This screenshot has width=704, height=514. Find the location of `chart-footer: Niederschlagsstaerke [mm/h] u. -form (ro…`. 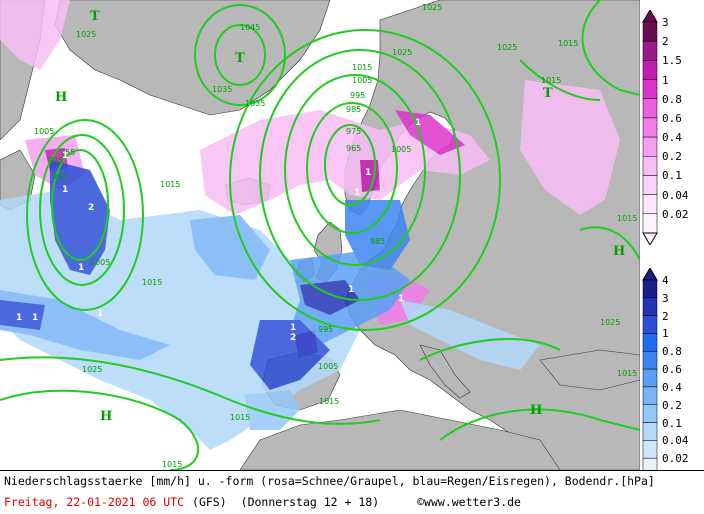

chart-footer: Niederschlagsstaerke [mm/h] u. -form (ro… is located at coordinates (352, 492).